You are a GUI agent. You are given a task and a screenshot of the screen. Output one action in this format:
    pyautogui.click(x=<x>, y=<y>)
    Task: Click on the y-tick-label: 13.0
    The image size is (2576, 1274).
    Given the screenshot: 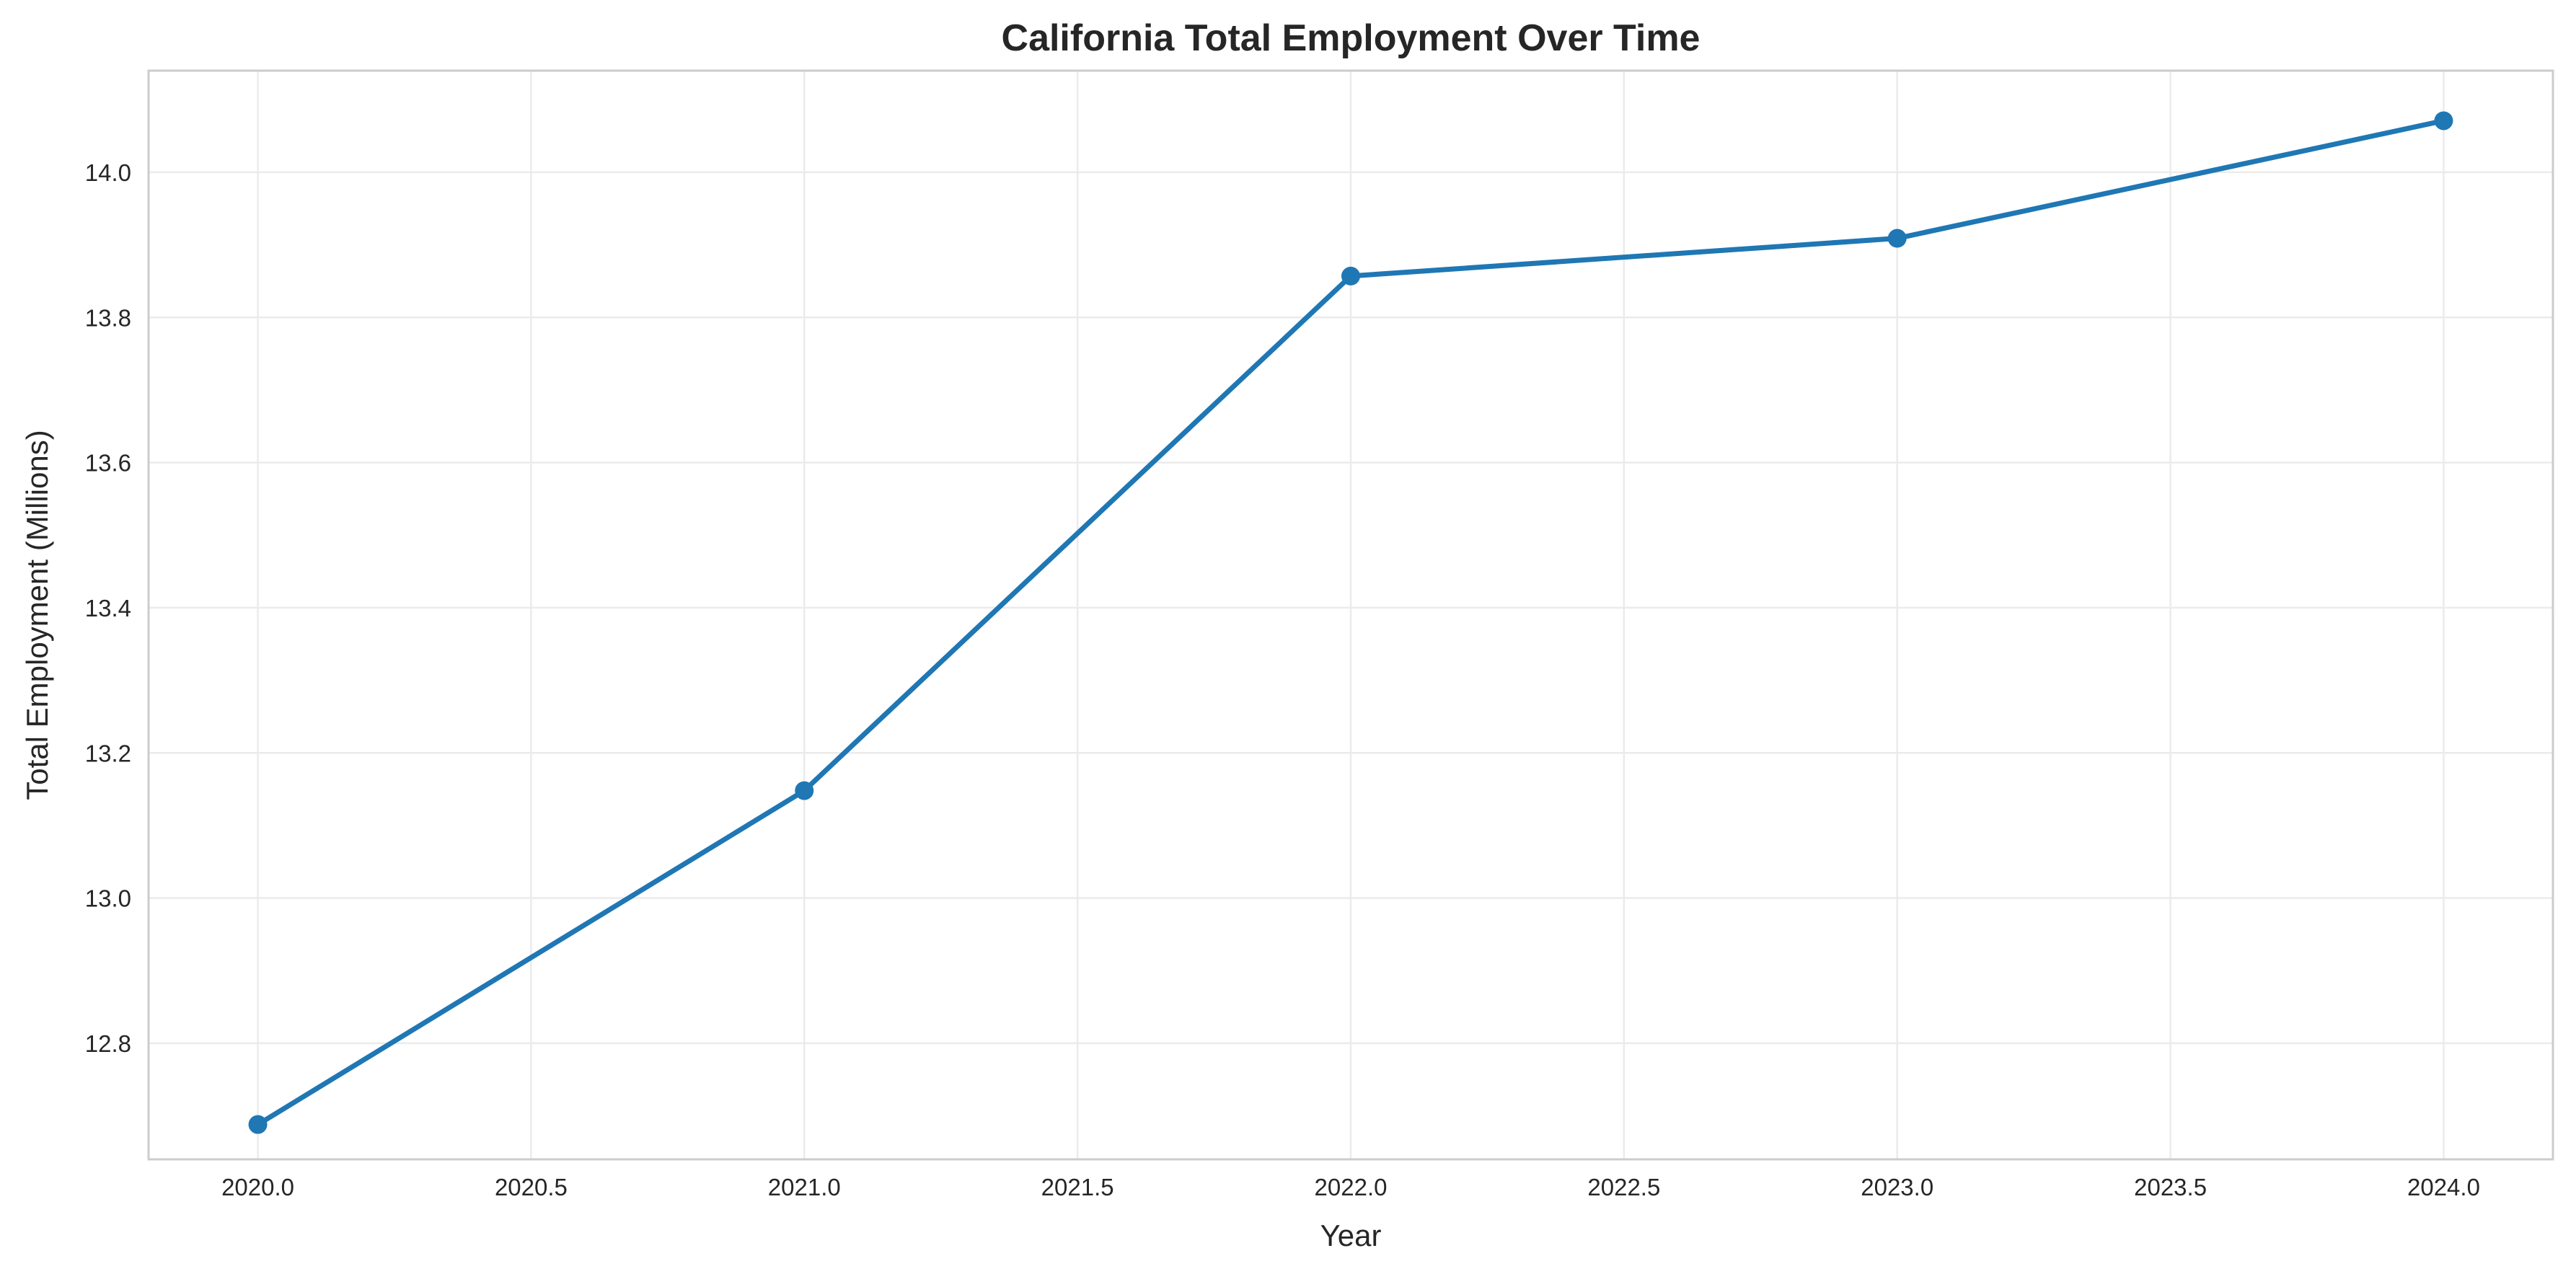 What is the action you would take?
    pyautogui.click(x=108, y=898)
    